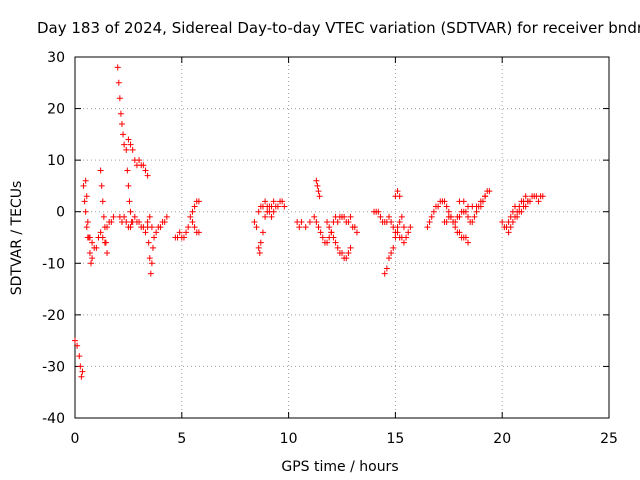 This screenshot has height=480, width=640. Describe the element at coordinates (53, 316) in the screenshot. I see `y-tick-label: -20` at that location.